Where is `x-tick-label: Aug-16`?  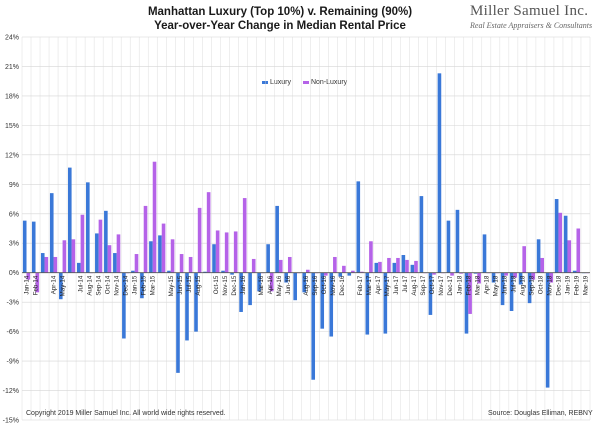 x-tick-label: Aug-16 is located at coordinates (306, 285).